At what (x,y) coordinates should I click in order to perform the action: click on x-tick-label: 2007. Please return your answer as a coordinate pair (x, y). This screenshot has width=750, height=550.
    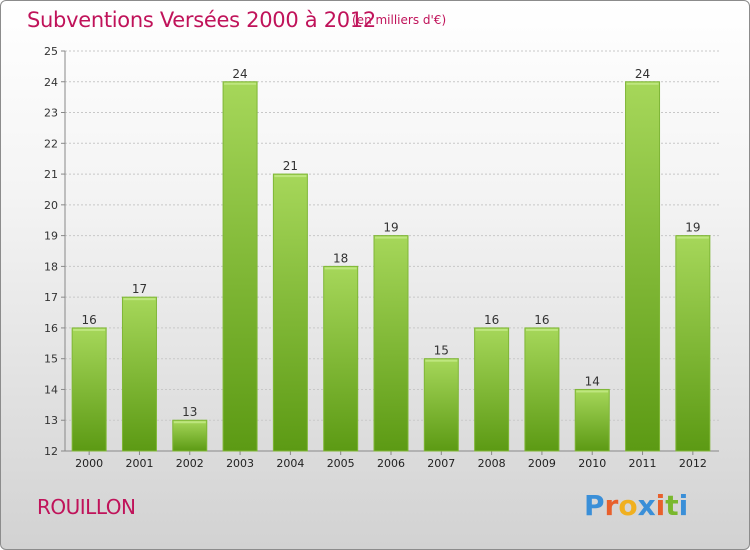
    Looking at the image, I should click on (441, 463).